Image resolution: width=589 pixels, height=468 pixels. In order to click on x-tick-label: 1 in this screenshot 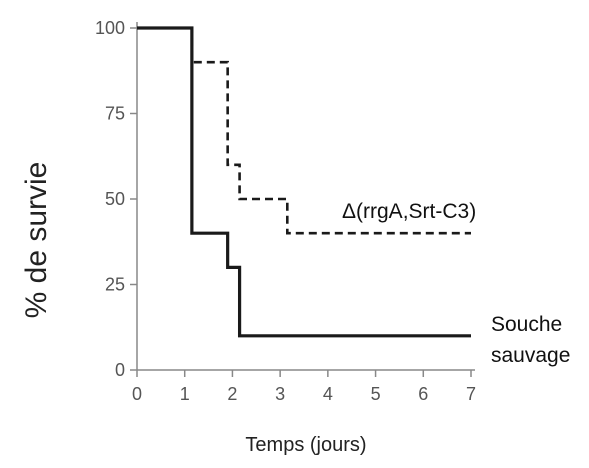, I will do `click(185, 394)`.